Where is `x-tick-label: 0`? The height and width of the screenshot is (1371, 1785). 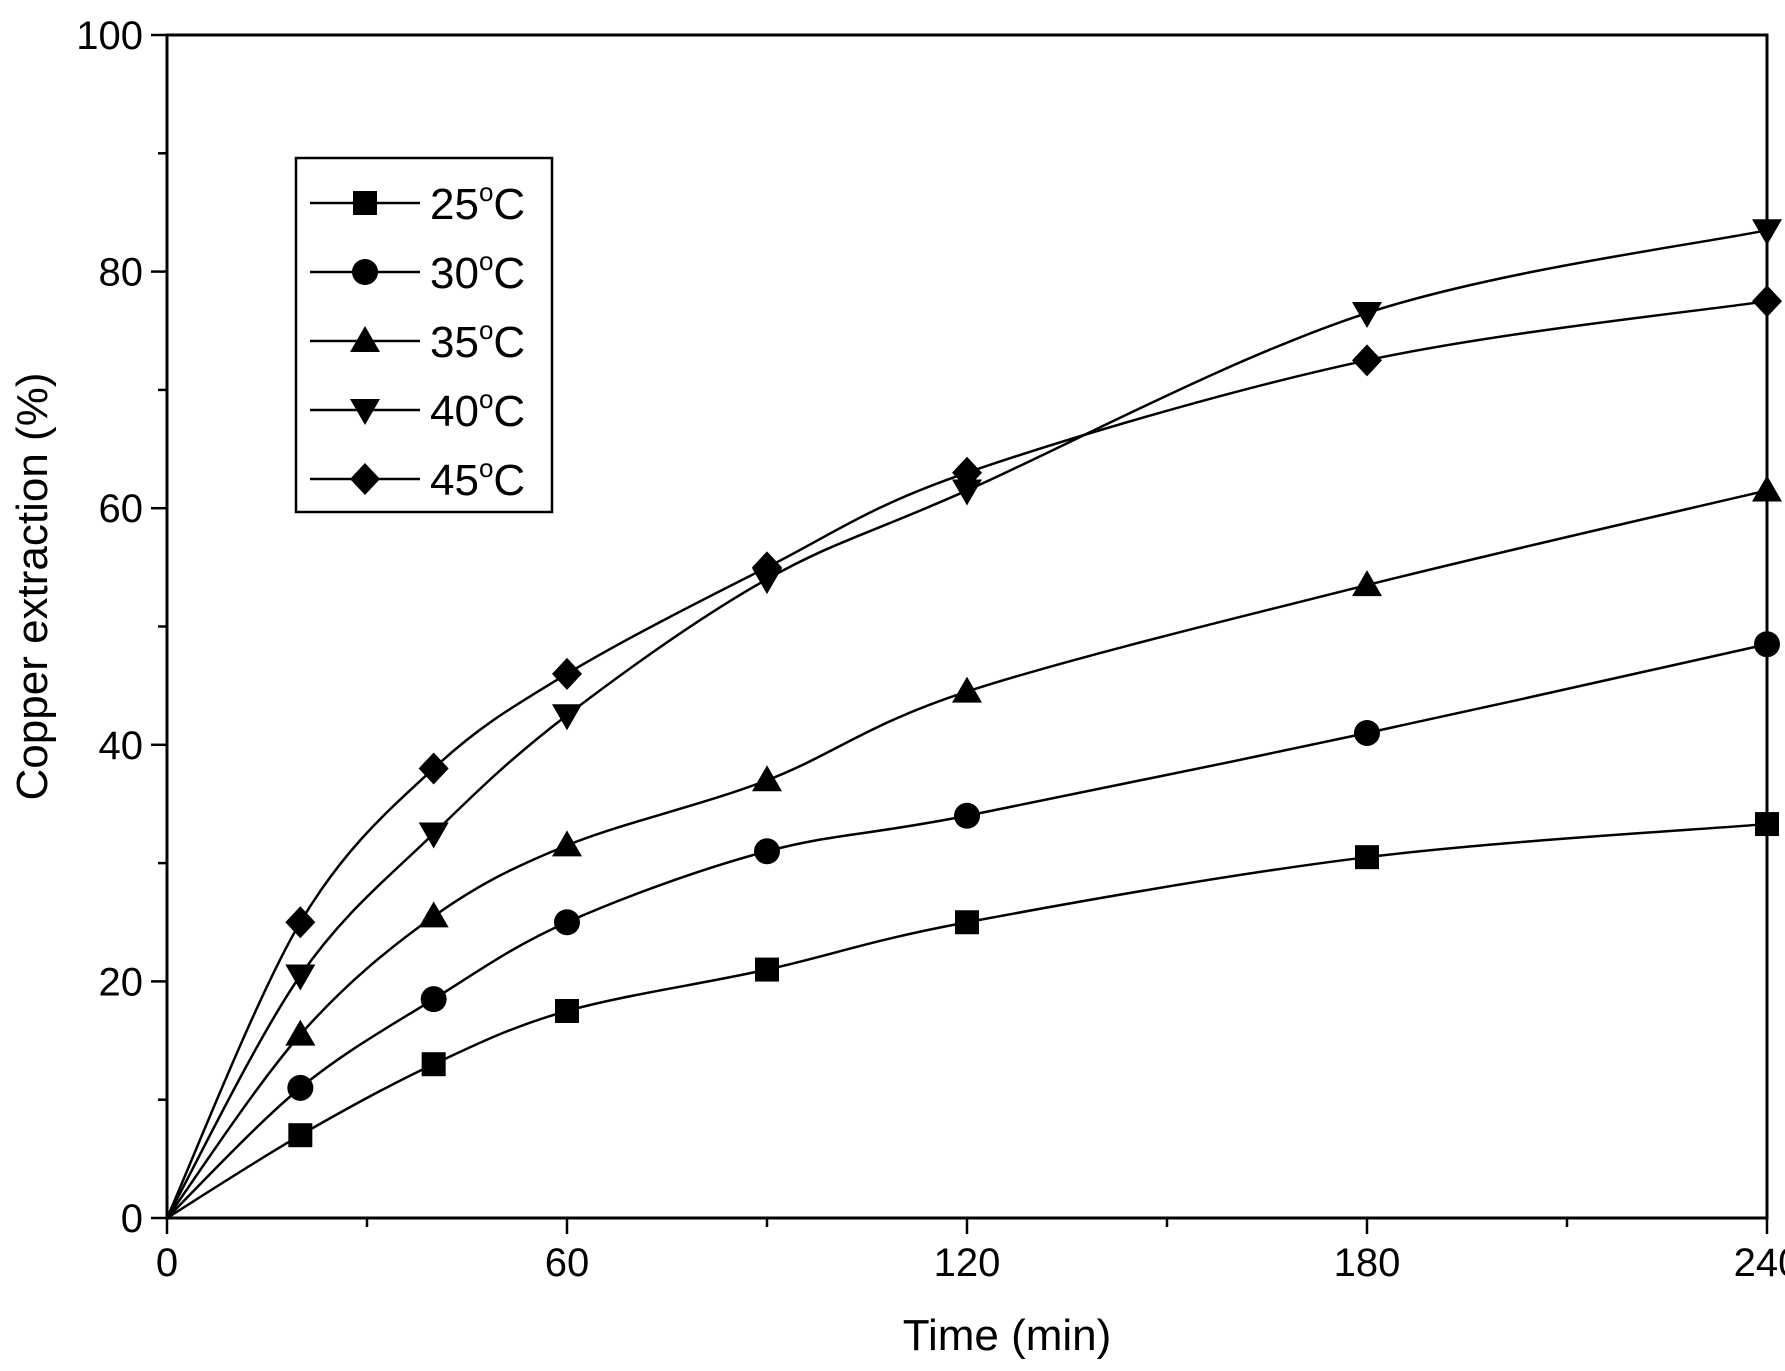 x-tick-label: 0 is located at coordinates (167, 1263).